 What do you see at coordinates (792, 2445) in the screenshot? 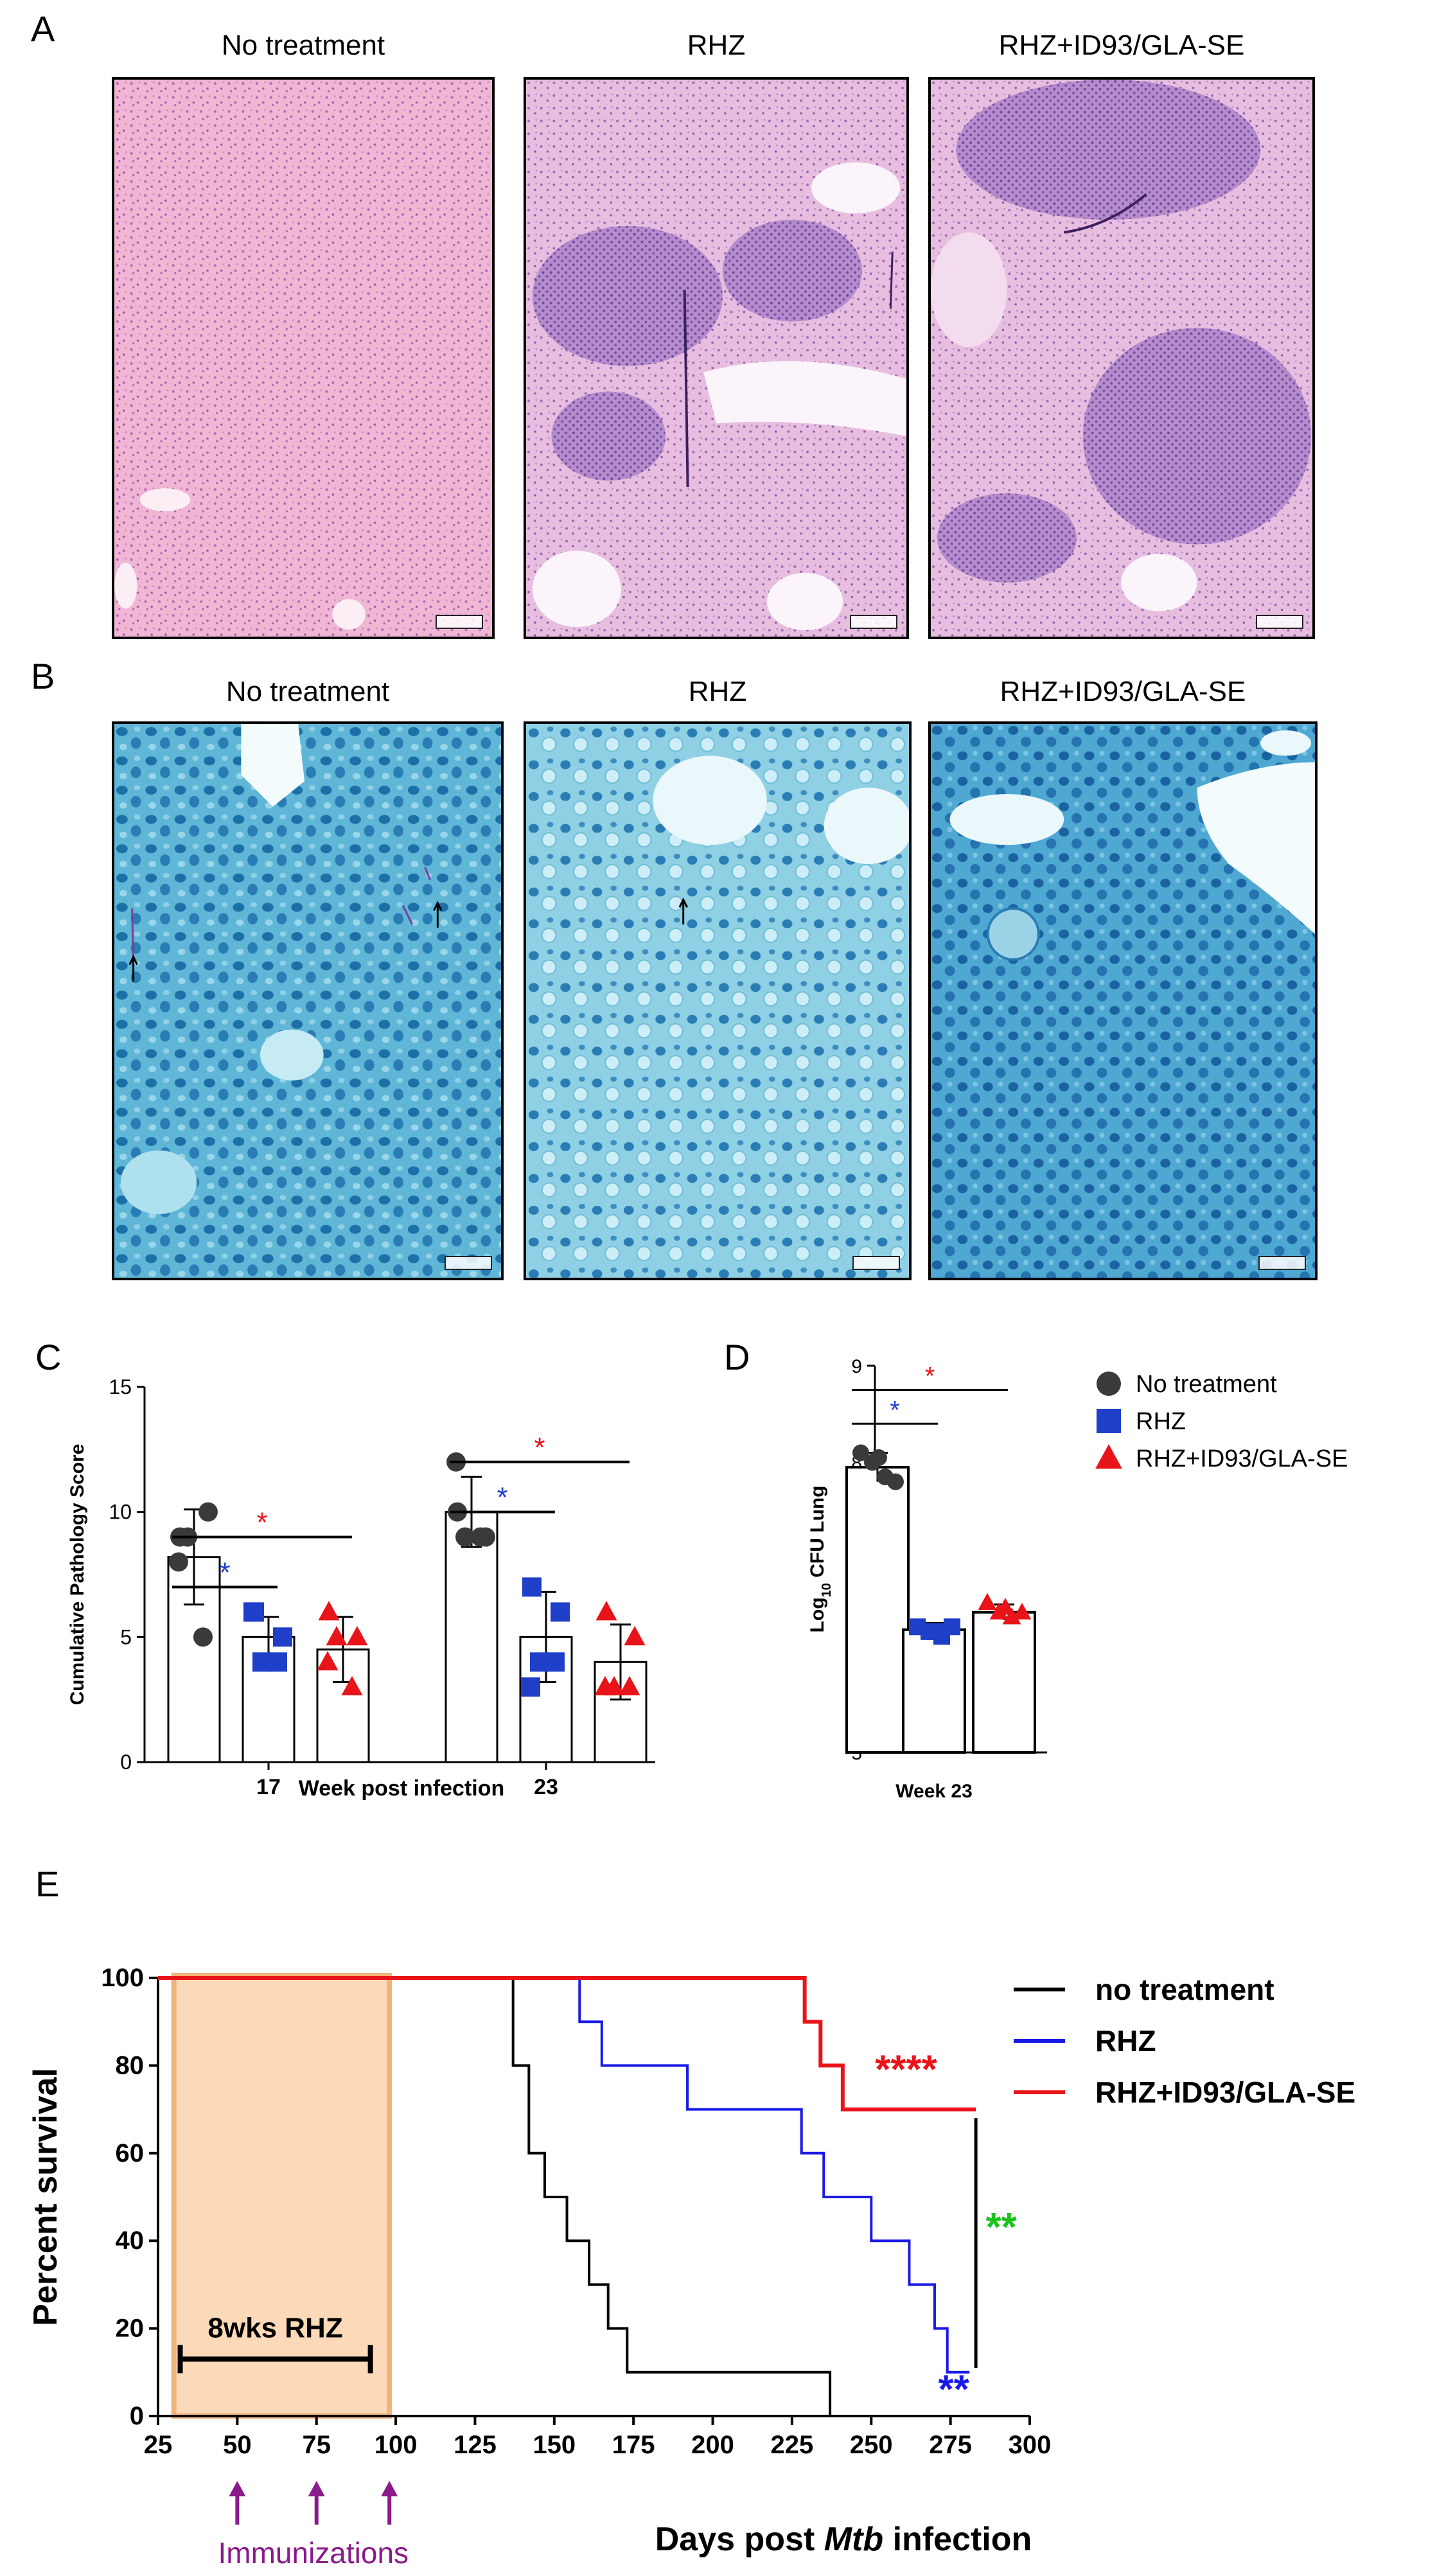
I see `x-tick-label: 225` at bounding box center [792, 2445].